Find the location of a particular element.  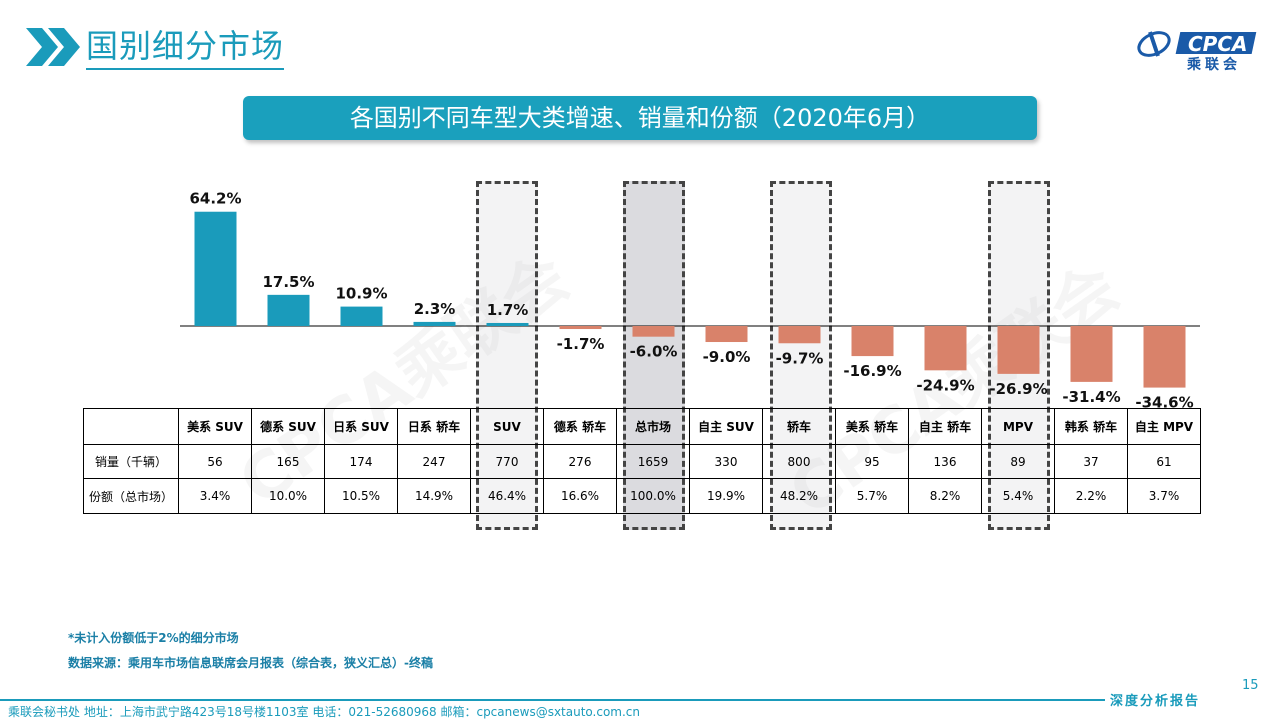

column-header: 自主 MPV is located at coordinates (1164, 426).